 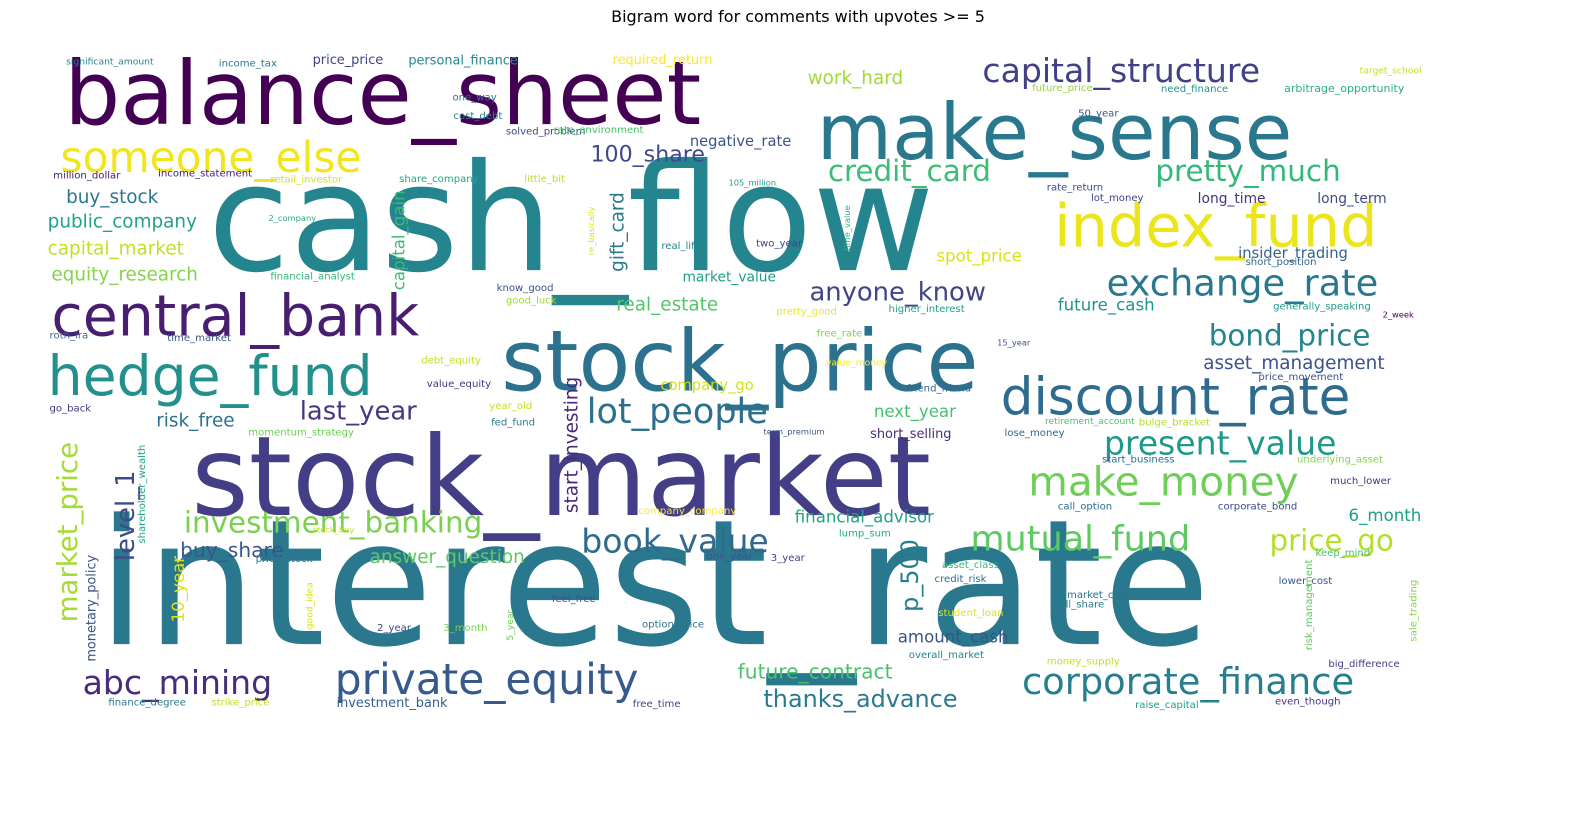 I want to click on word-debt-equity: debt_equity, so click(x=451, y=361).